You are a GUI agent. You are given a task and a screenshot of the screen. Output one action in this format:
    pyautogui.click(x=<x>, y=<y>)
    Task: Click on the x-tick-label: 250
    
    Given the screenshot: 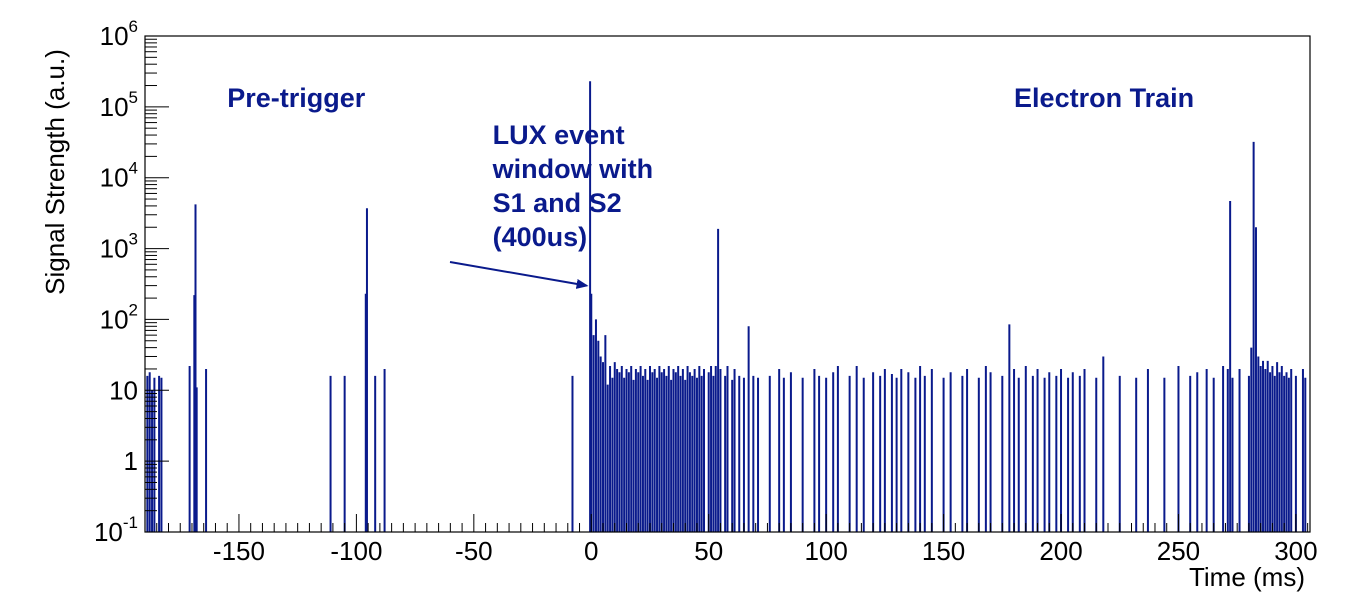 What is the action you would take?
    pyautogui.click(x=1178, y=551)
    